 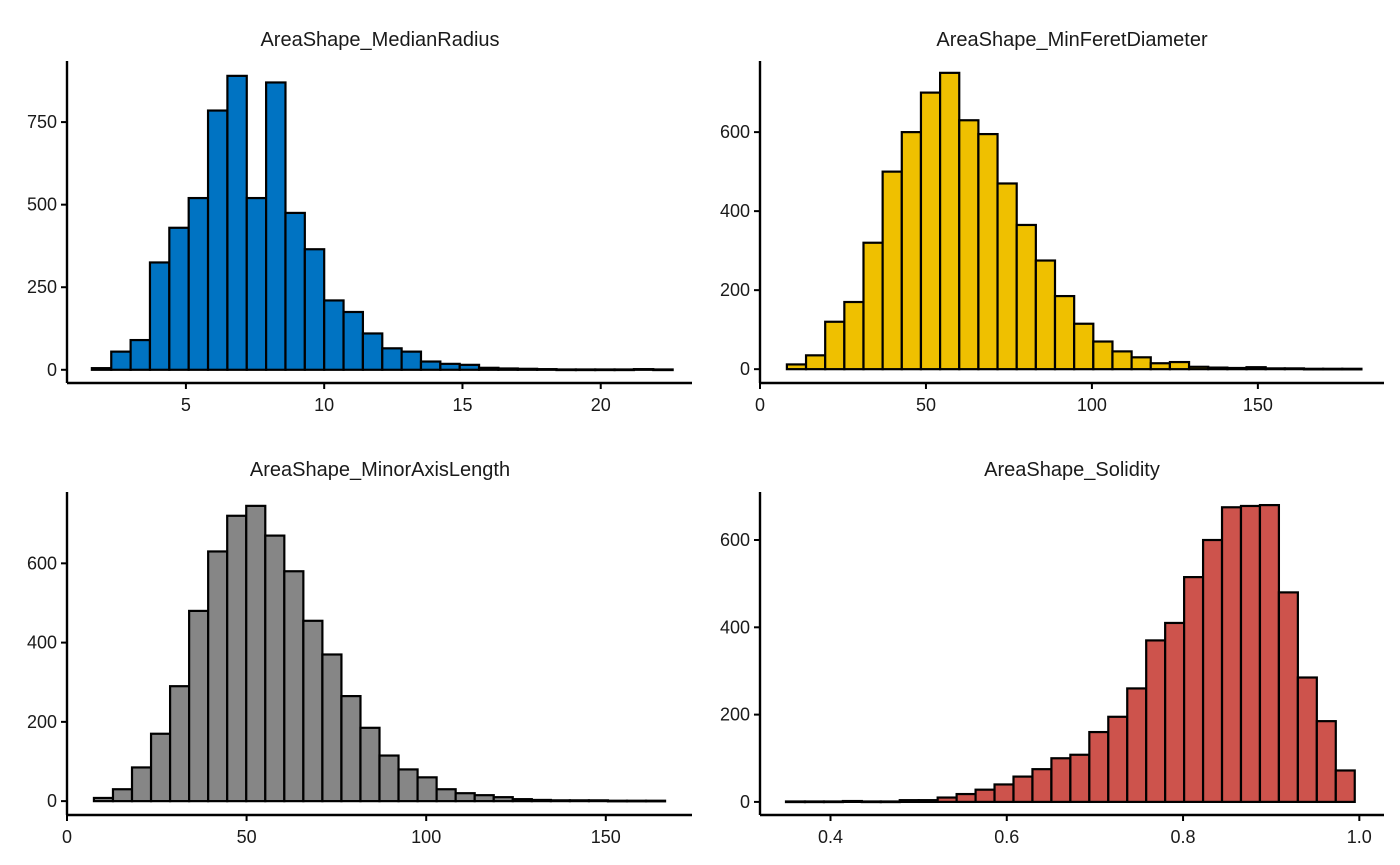 I want to click on x-tick-label: 0.4, so click(x=830, y=837).